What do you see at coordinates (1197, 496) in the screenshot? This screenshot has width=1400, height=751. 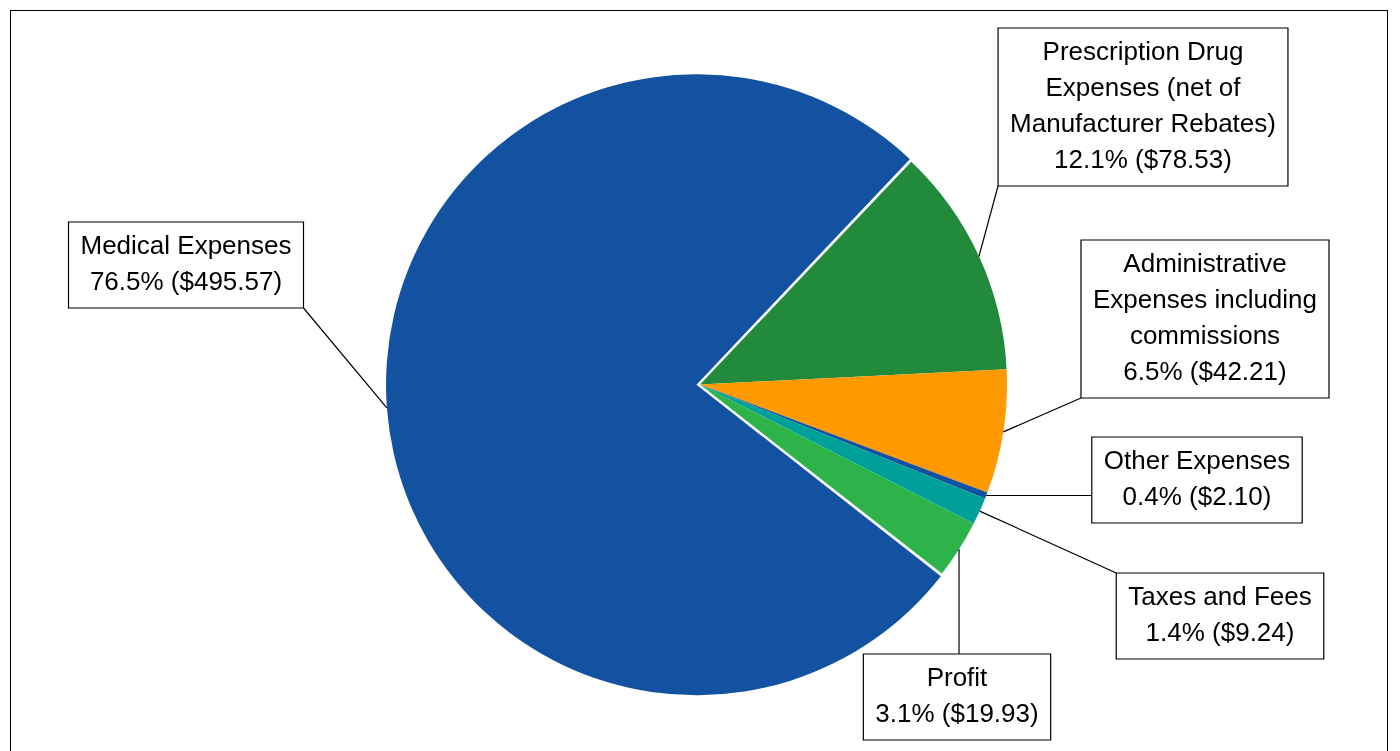 I see `data-label: 0.4% ($2.10)` at bounding box center [1197, 496].